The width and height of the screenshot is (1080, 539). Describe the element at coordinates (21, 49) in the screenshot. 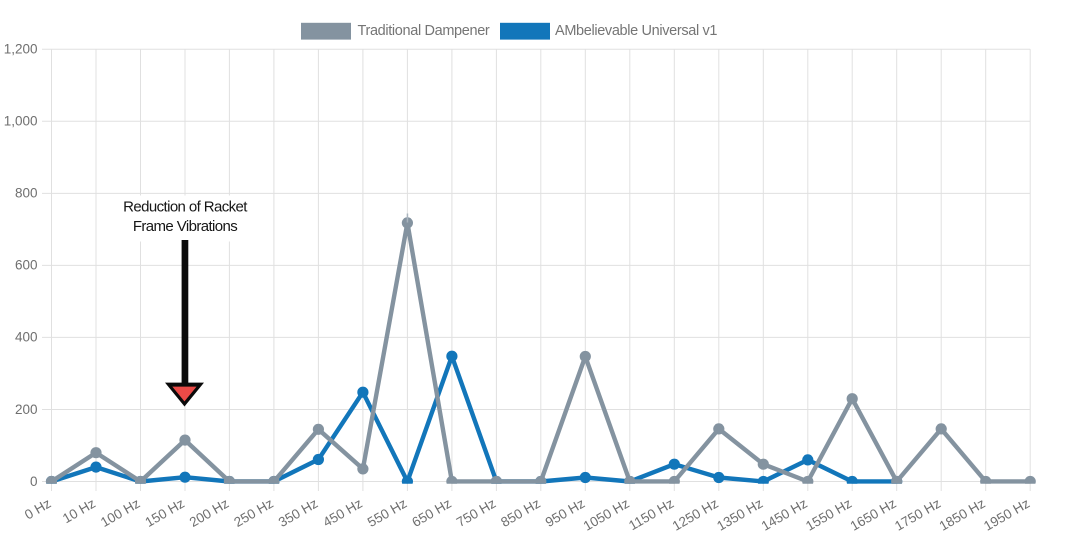

I see `svg-text: 1,200` at that location.